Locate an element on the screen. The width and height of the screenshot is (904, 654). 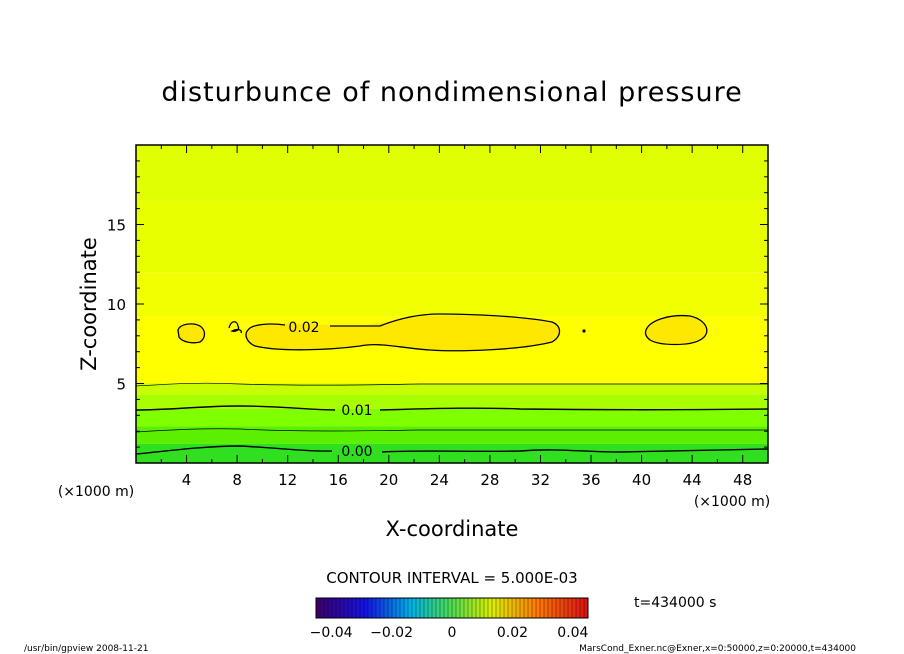
colorbar-tick-labels: −0.04 −0.02 0 0.02 0.04 is located at coordinates (449, 633).